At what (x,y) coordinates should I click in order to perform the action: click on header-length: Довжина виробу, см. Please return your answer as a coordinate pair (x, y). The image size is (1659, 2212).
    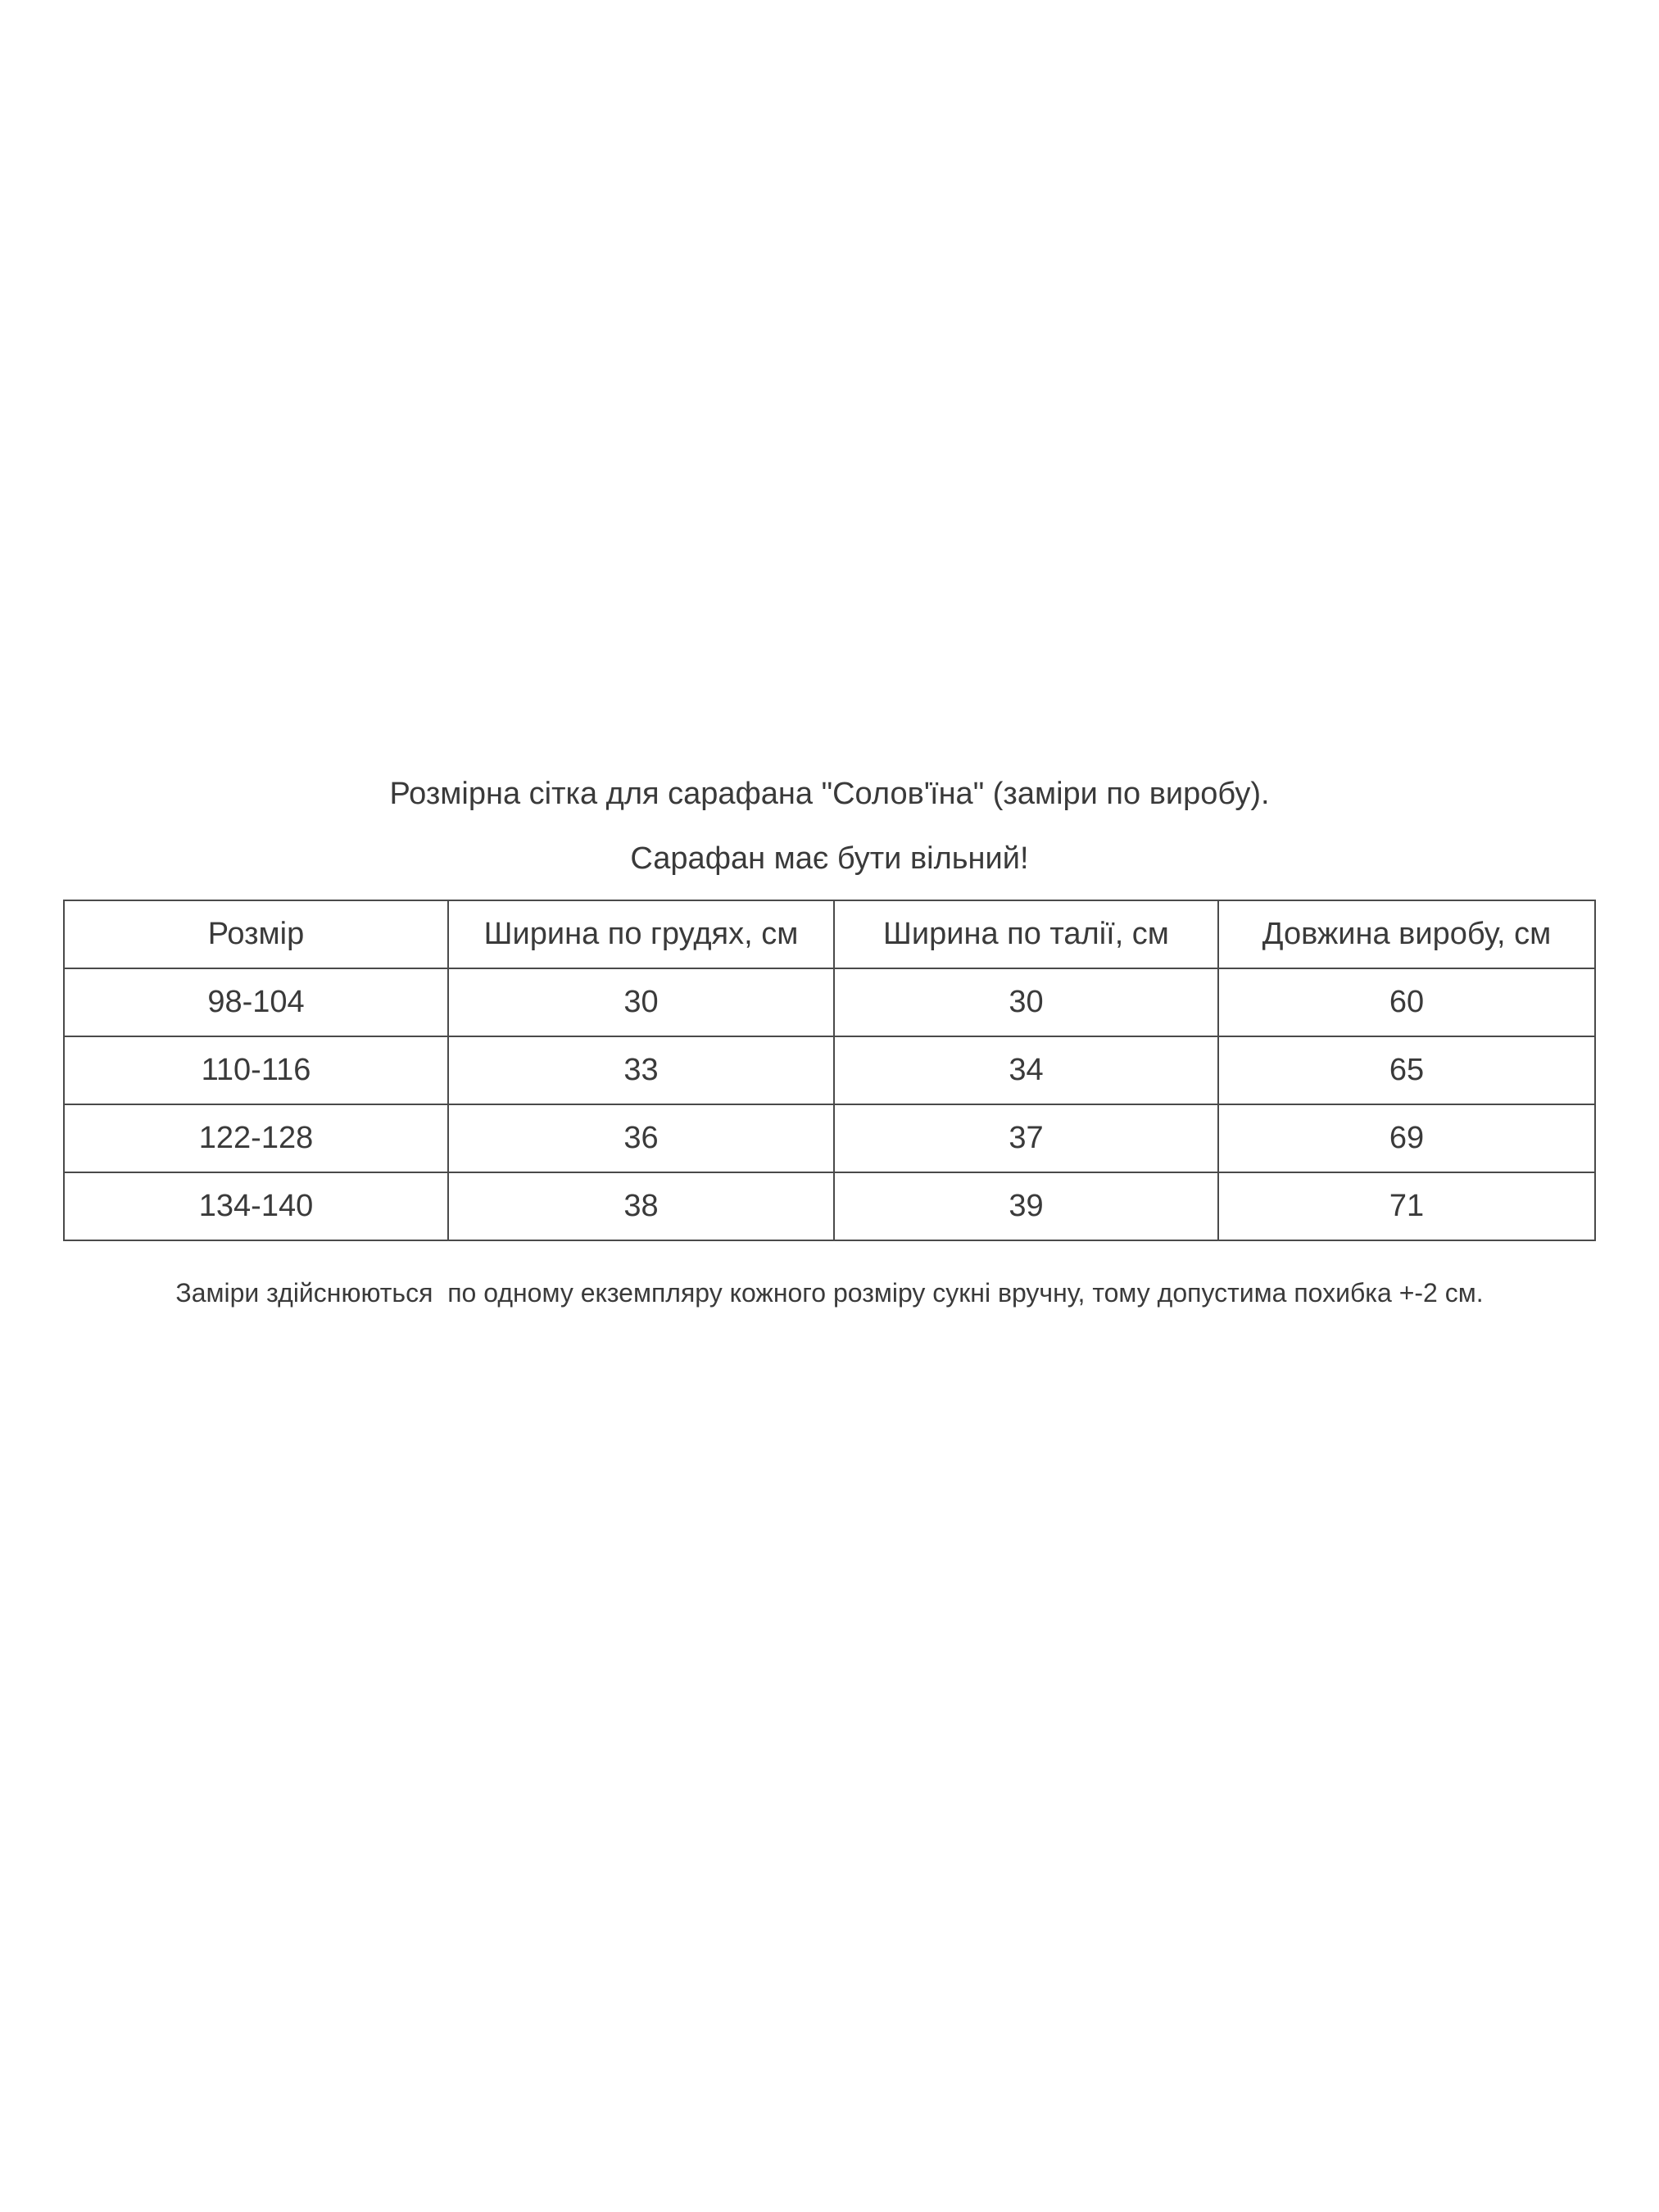
    Looking at the image, I should click on (1406, 934).